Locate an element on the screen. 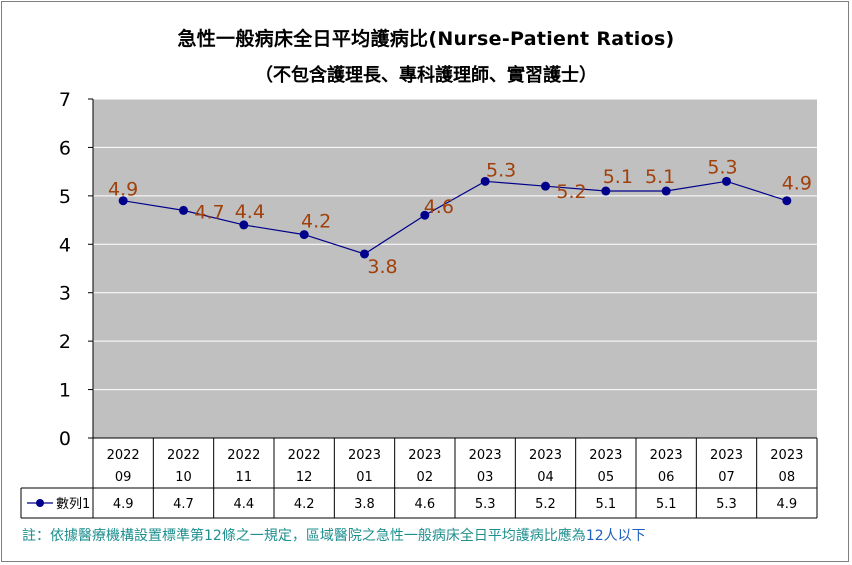 This screenshot has height=565, width=852. data-label: 4.4 is located at coordinates (250, 212).